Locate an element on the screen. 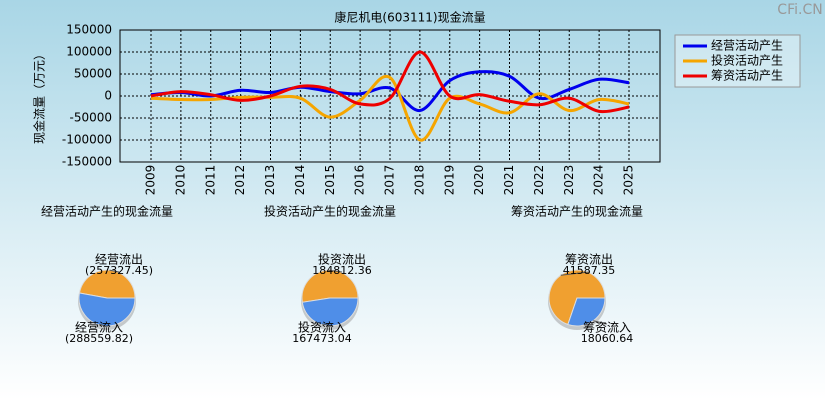  pie-label: 筹资流入 is located at coordinates (607, 328).